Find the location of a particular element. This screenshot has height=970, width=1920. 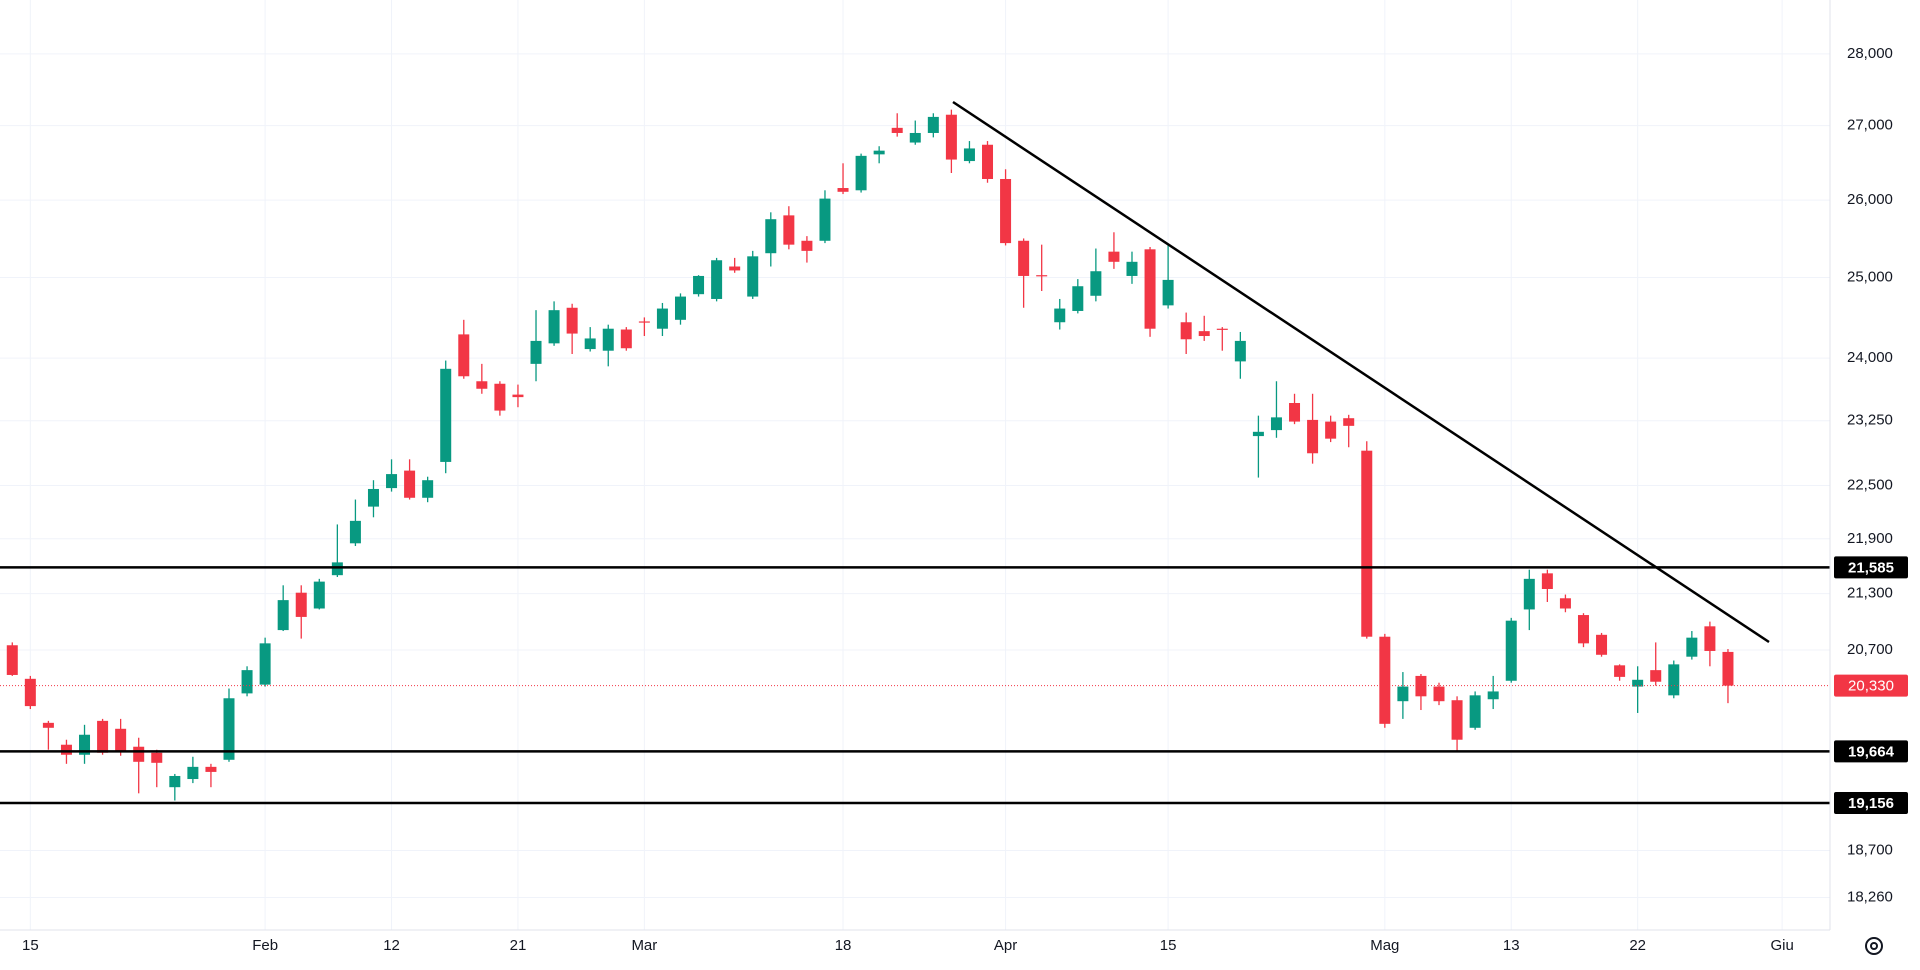

x-tick-label: Mag is located at coordinates (1384, 945).